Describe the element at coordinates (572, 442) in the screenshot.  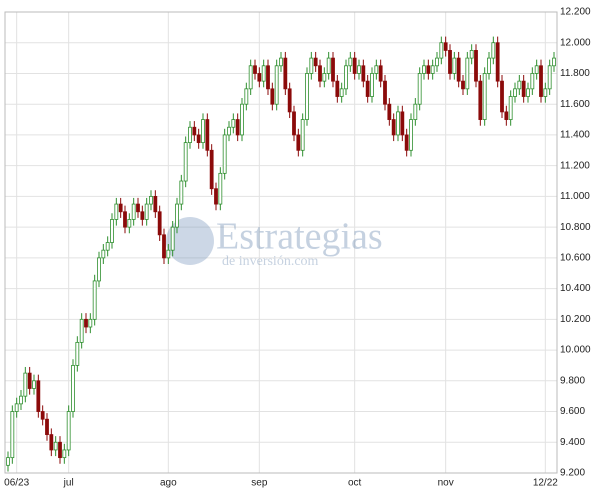
I see `y-tick-label: 9.400` at that location.